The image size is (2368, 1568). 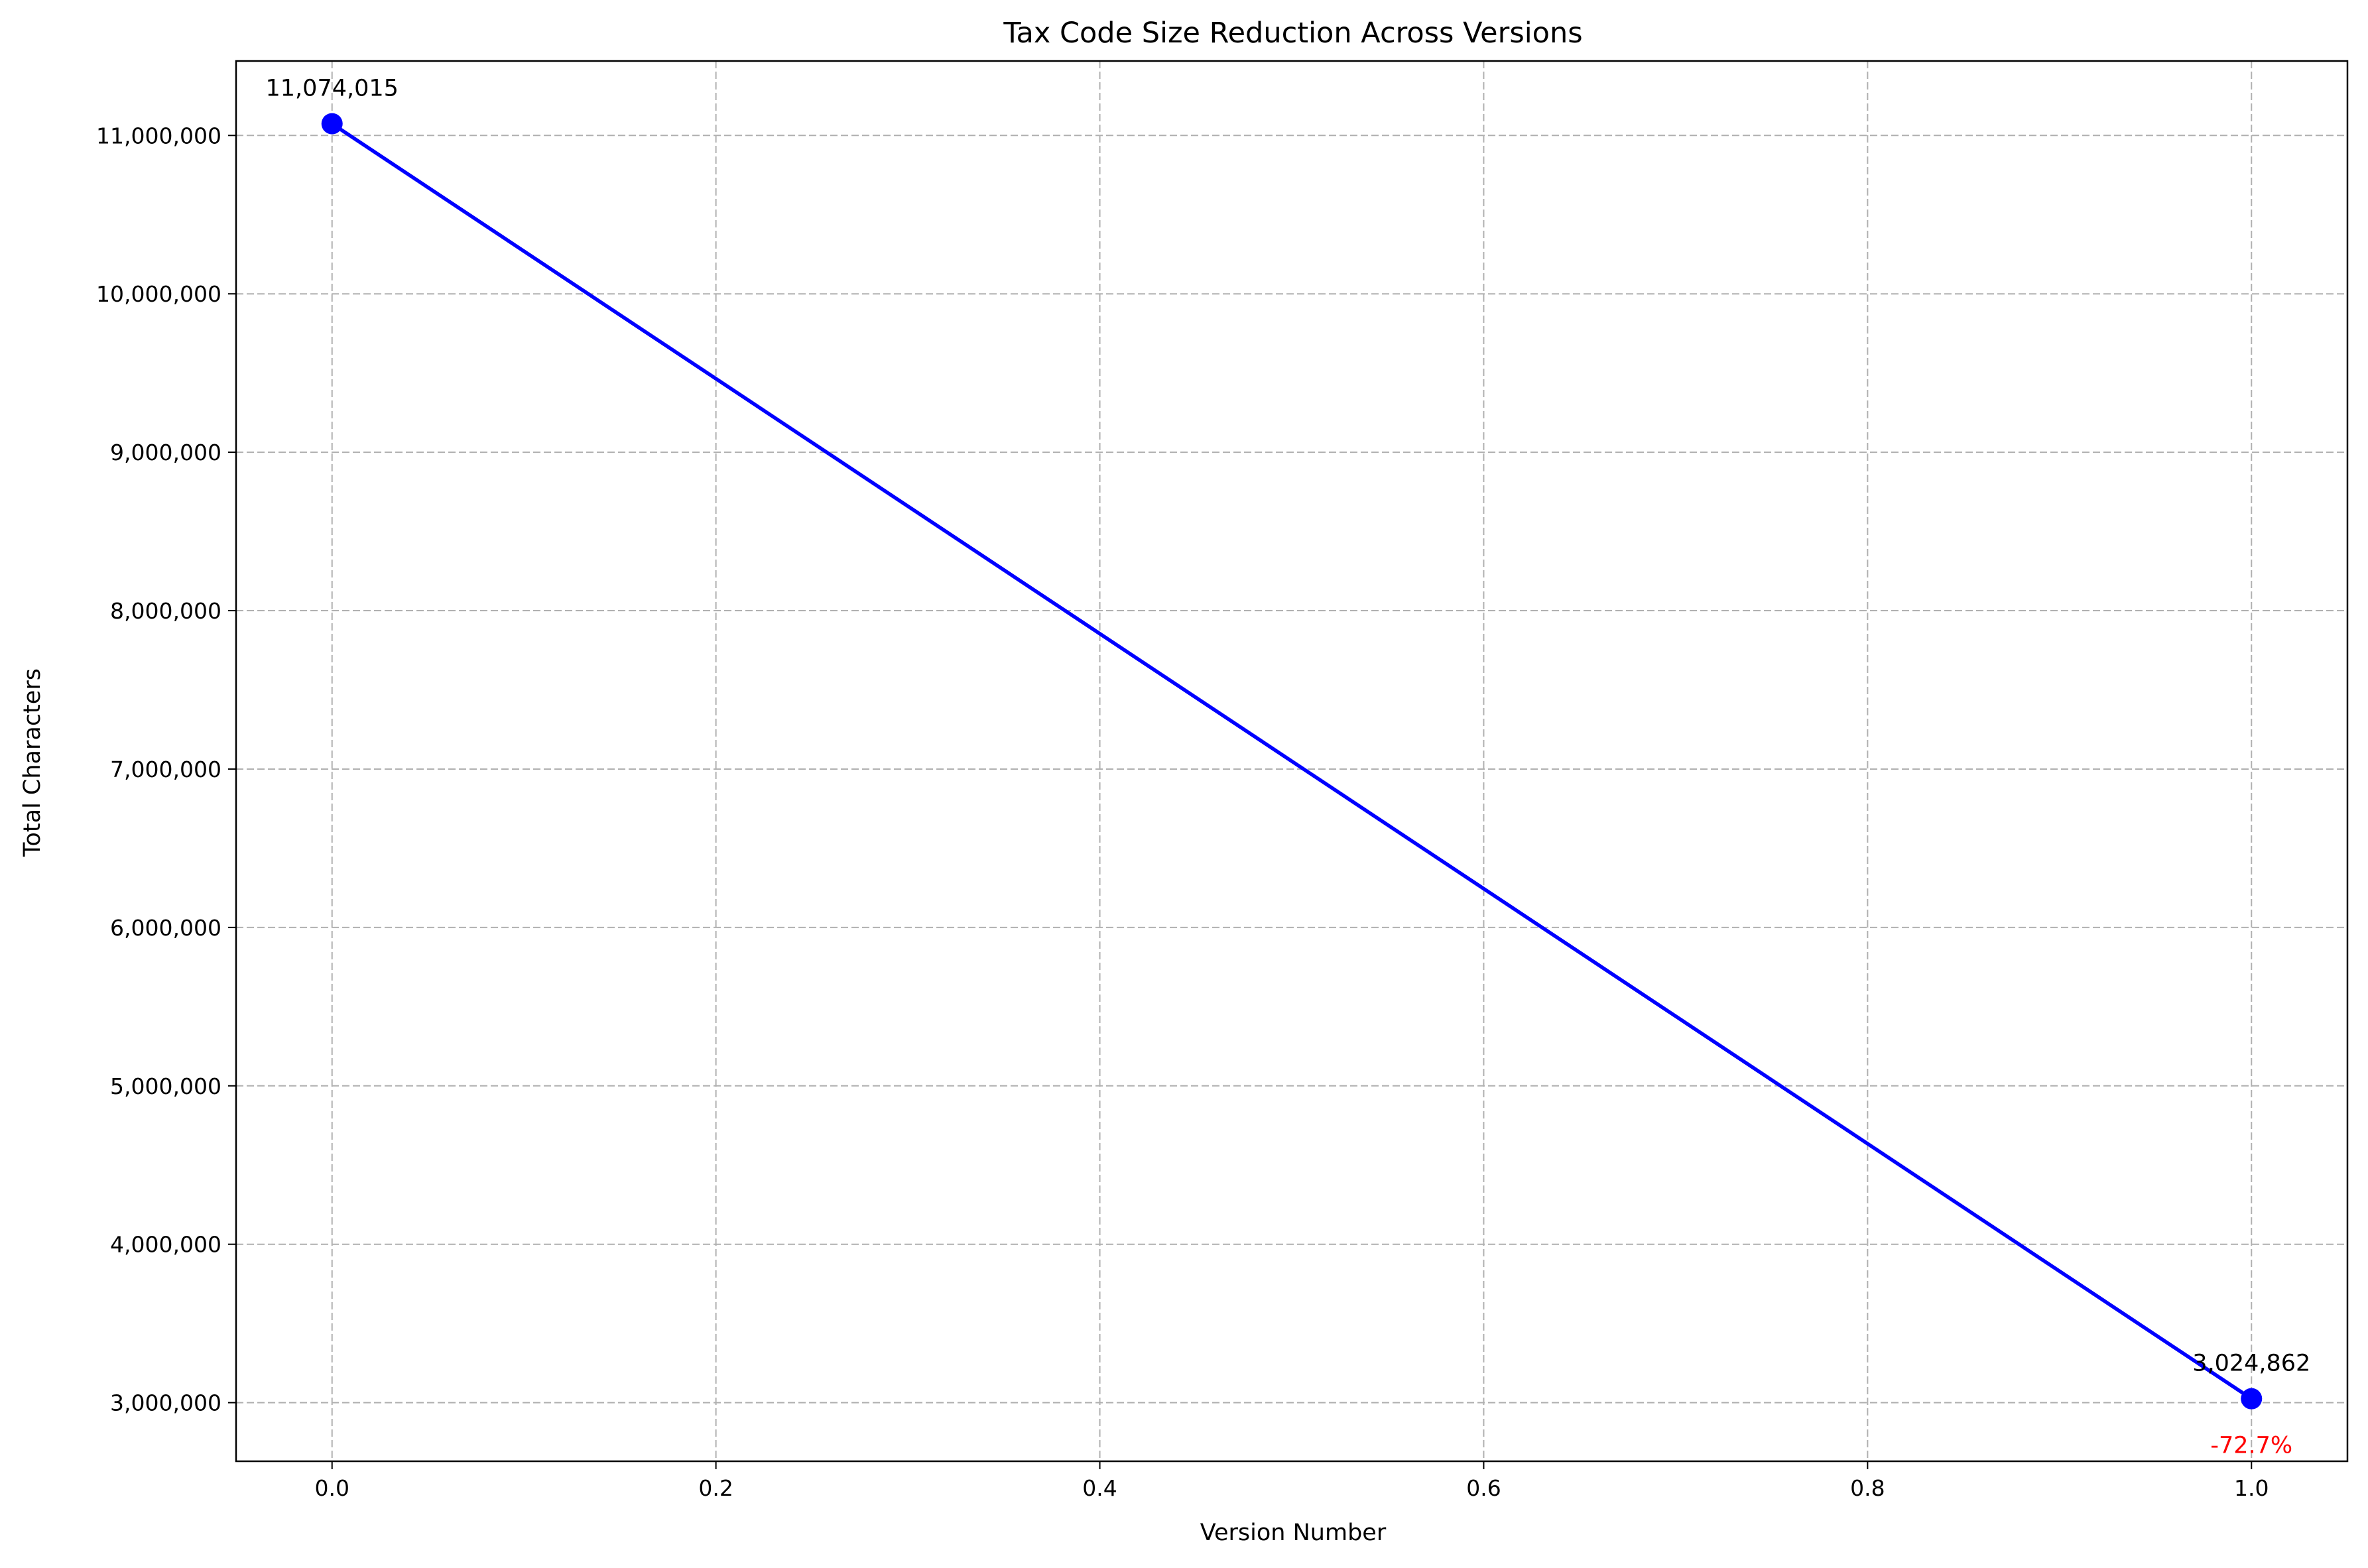 What do you see at coordinates (165, 1245) in the screenshot?
I see `y-tick-label: 4,000,000` at bounding box center [165, 1245].